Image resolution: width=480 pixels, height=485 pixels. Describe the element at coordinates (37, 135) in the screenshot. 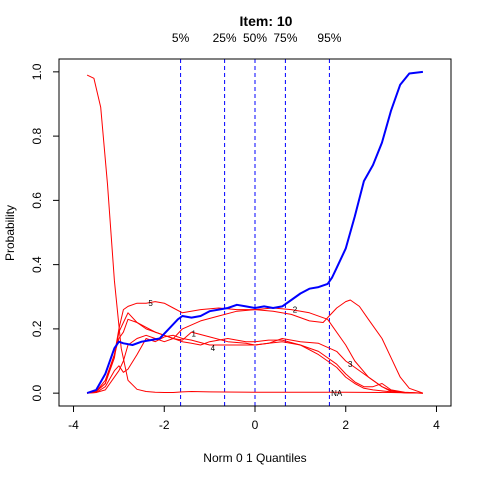

I see `y-tick-label: 0.8` at that location.